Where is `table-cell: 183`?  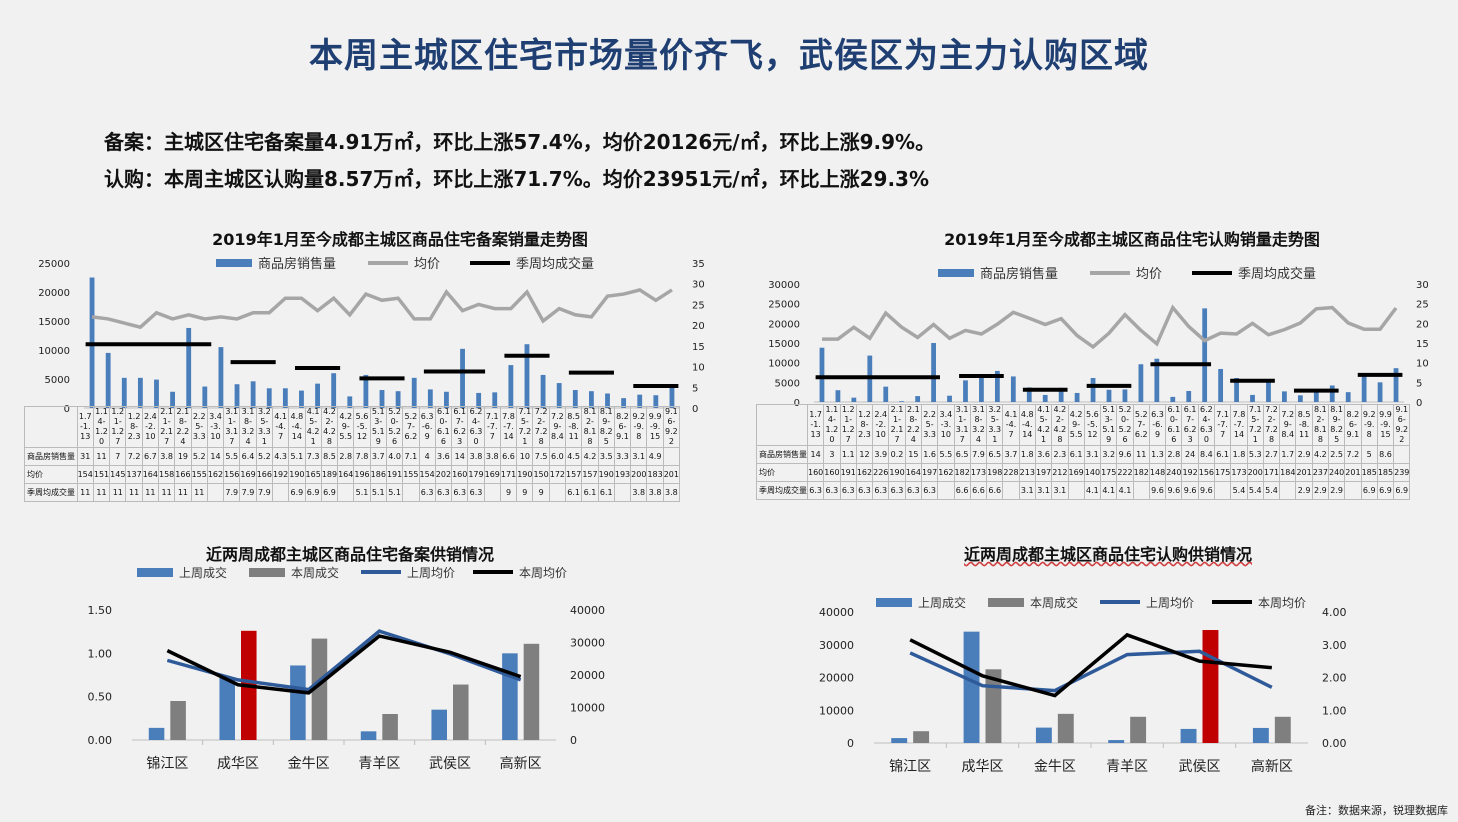
table-cell: 183 is located at coordinates (655, 474).